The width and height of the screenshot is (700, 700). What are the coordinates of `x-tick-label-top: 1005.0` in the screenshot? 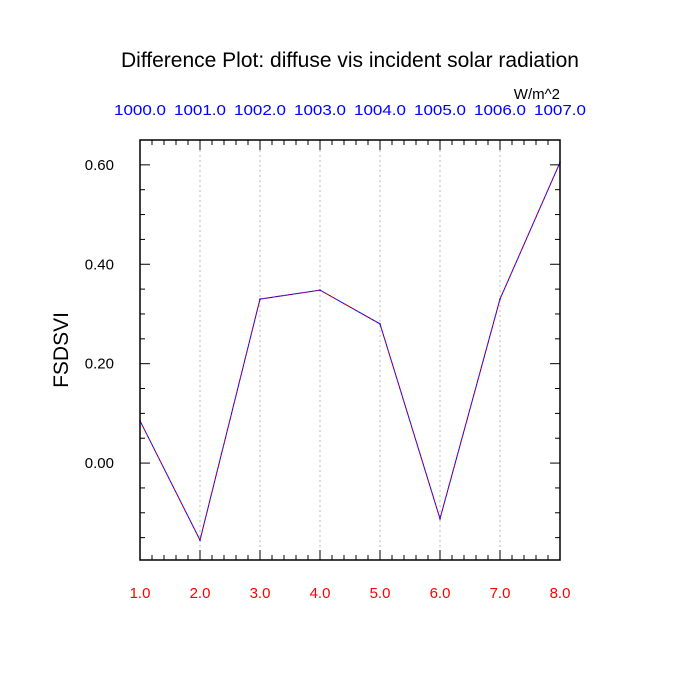 It's located at (440, 110).